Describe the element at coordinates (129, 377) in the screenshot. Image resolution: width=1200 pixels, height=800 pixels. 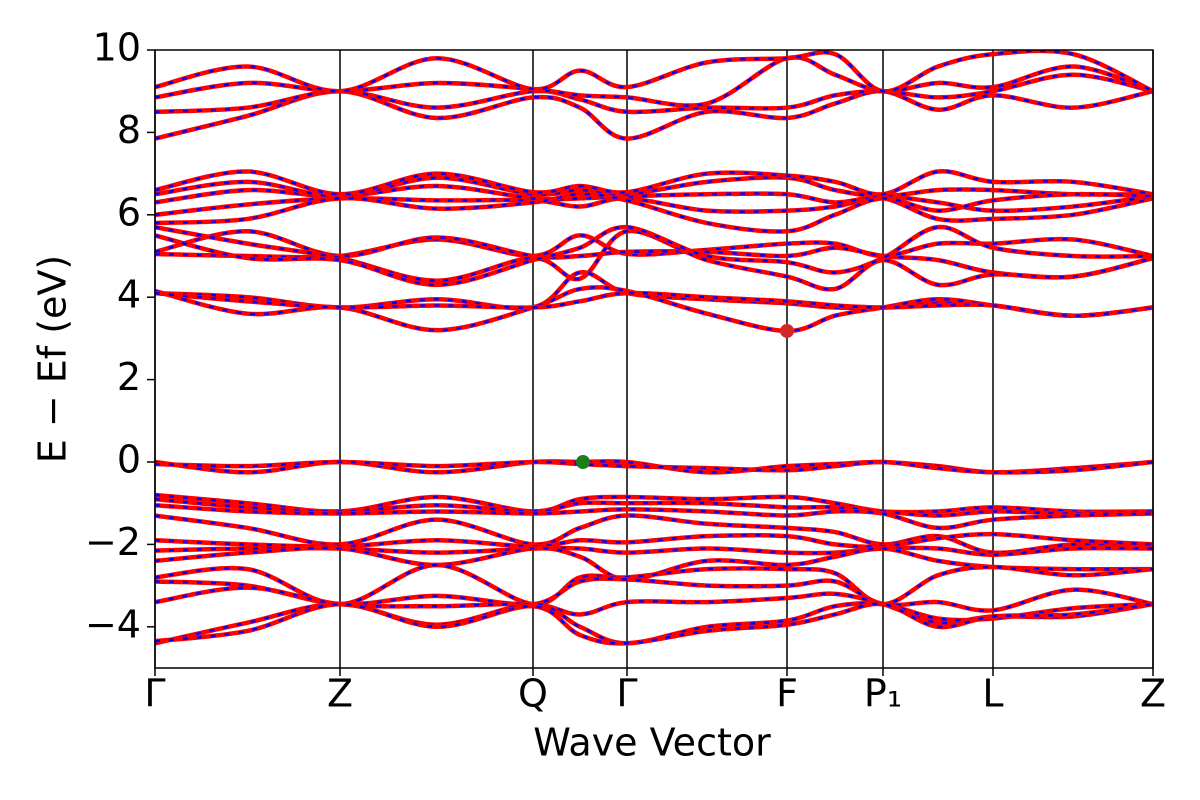
I see `y-tick-label: 2` at that location.